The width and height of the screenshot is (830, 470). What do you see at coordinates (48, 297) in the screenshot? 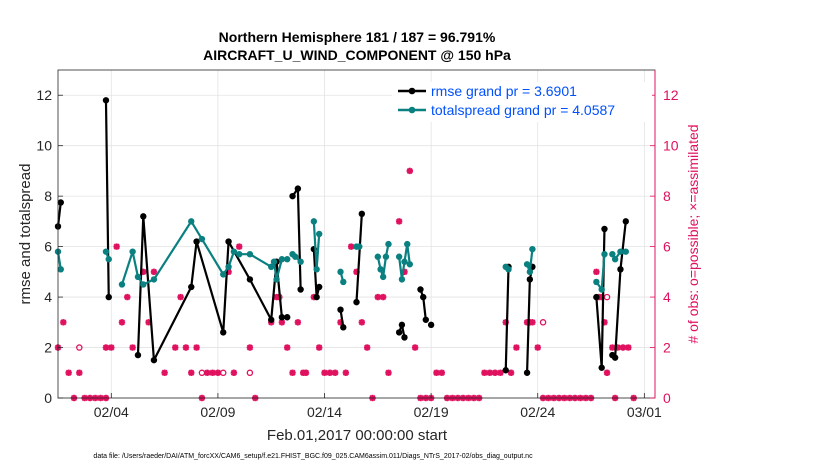
I see `y-tick-label-left: 4` at bounding box center [48, 297].